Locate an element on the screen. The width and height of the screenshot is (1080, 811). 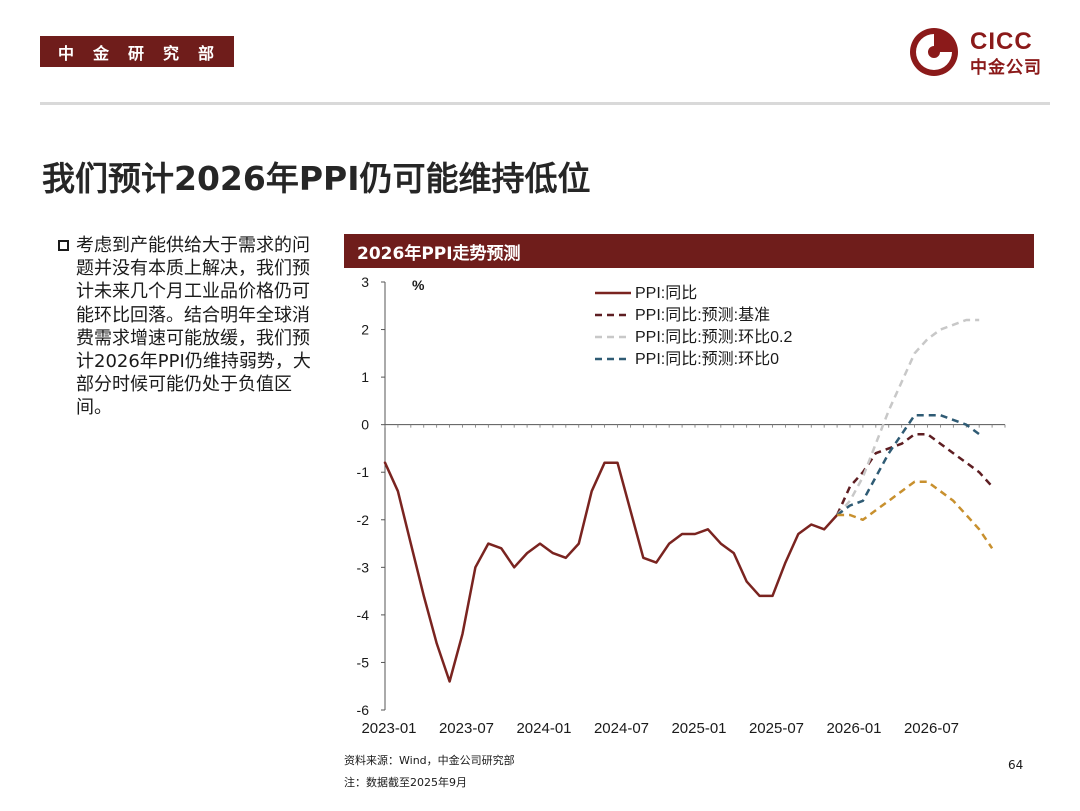
y-tick-label: -1 is located at coordinates (363, 472).